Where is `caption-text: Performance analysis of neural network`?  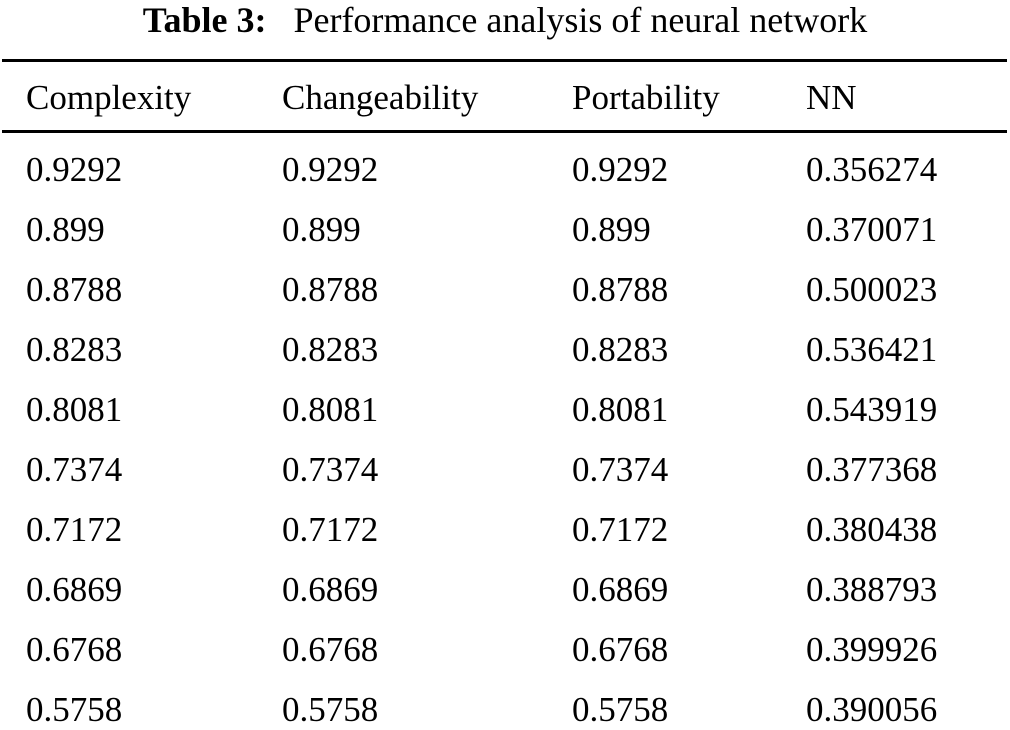 caption-text: Performance analysis of neural network is located at coordinates (580, 20).